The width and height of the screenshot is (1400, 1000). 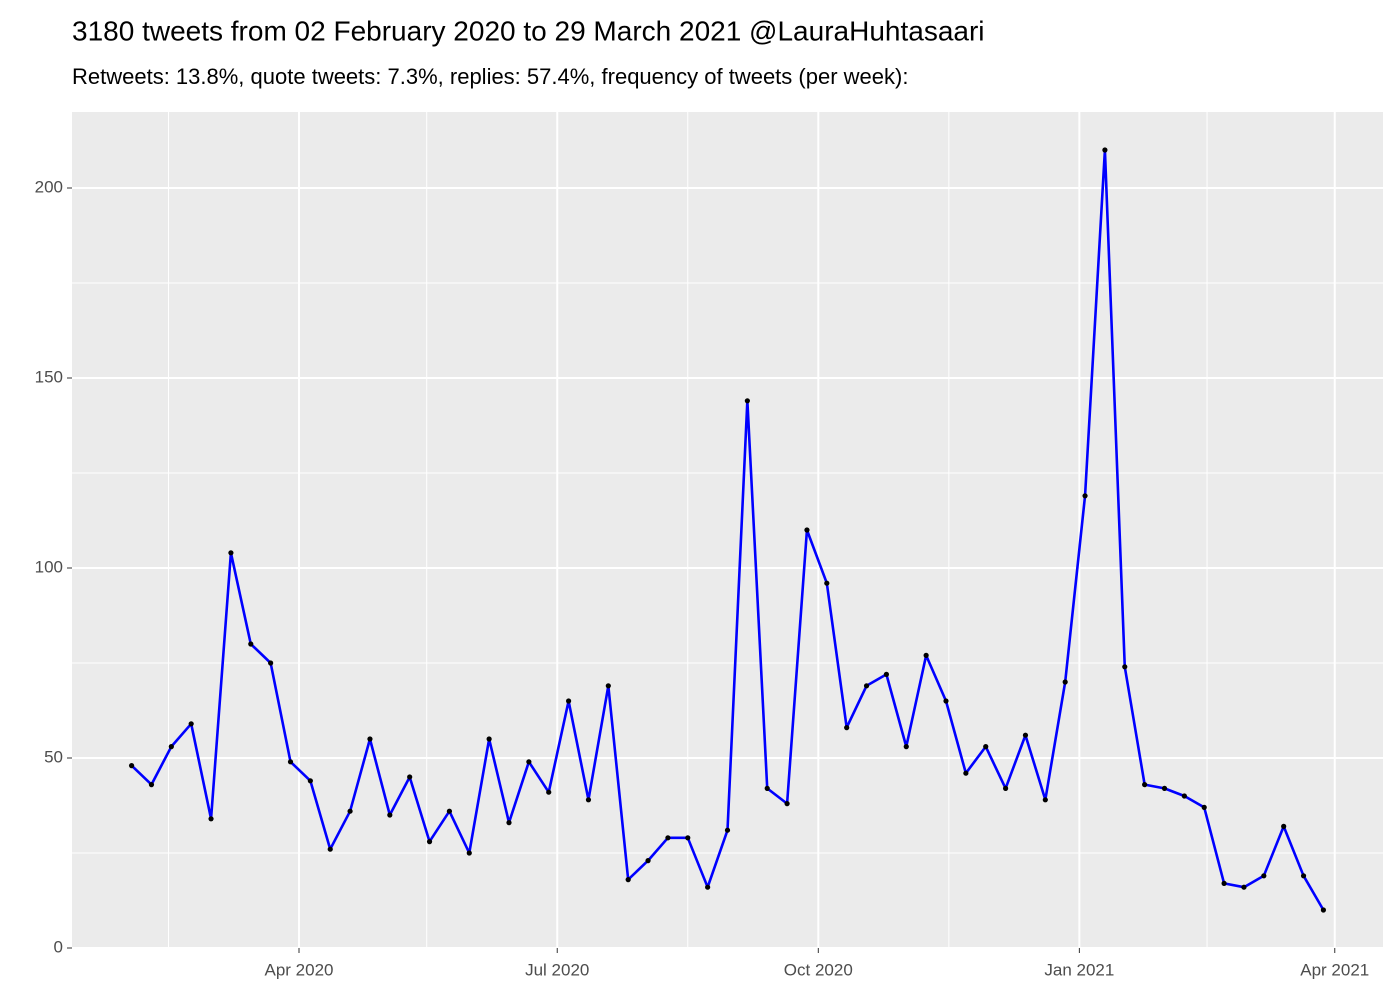 I want to click on x-tick-label: Apr 2020, so click(x=299, y=969).